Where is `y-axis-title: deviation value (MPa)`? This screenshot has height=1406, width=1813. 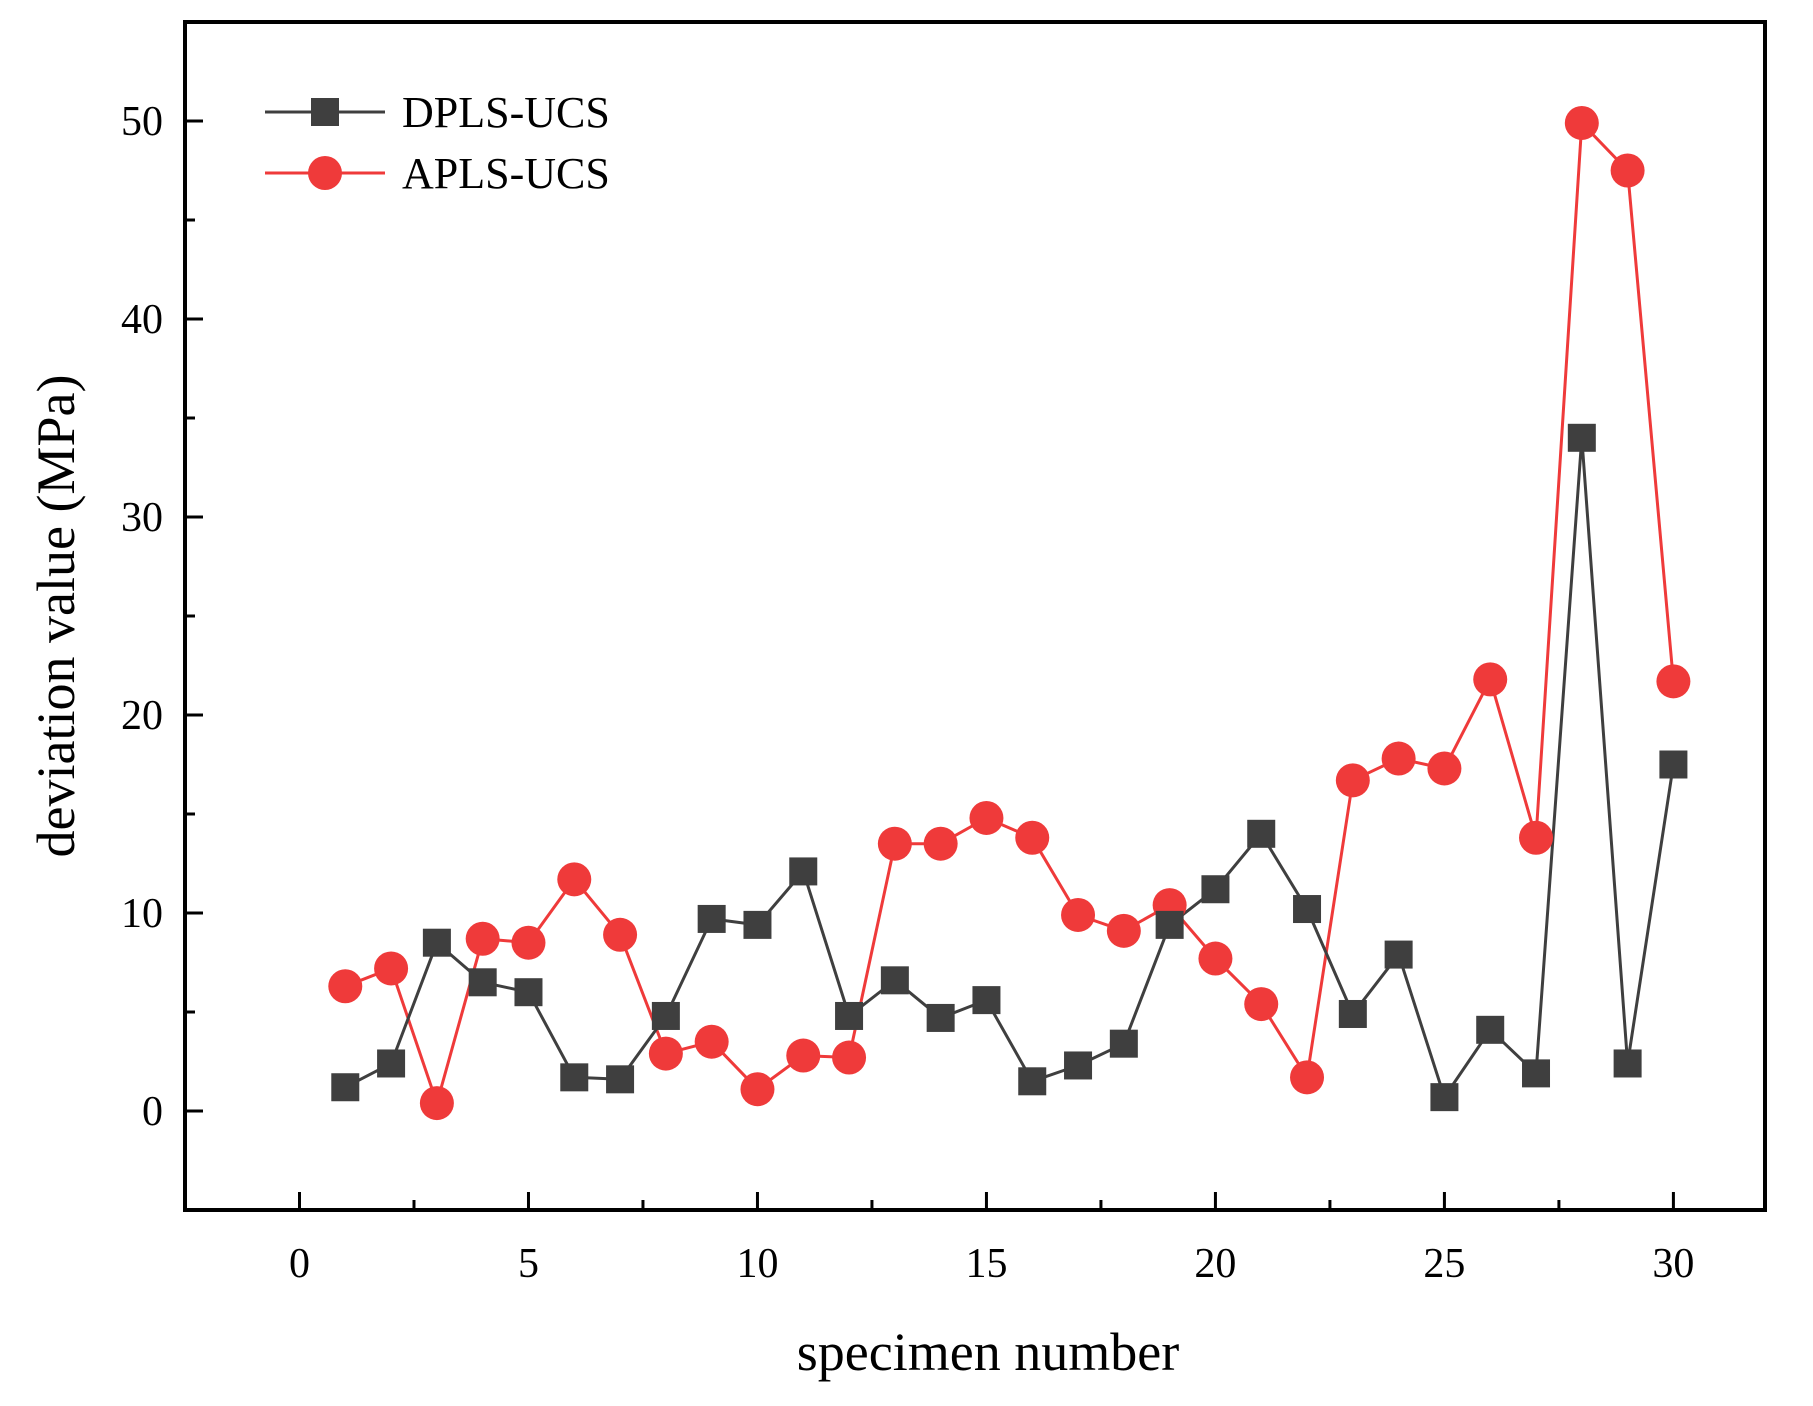 y-axis-title: deviation value (MPa) is located at coordinates (56, 616).